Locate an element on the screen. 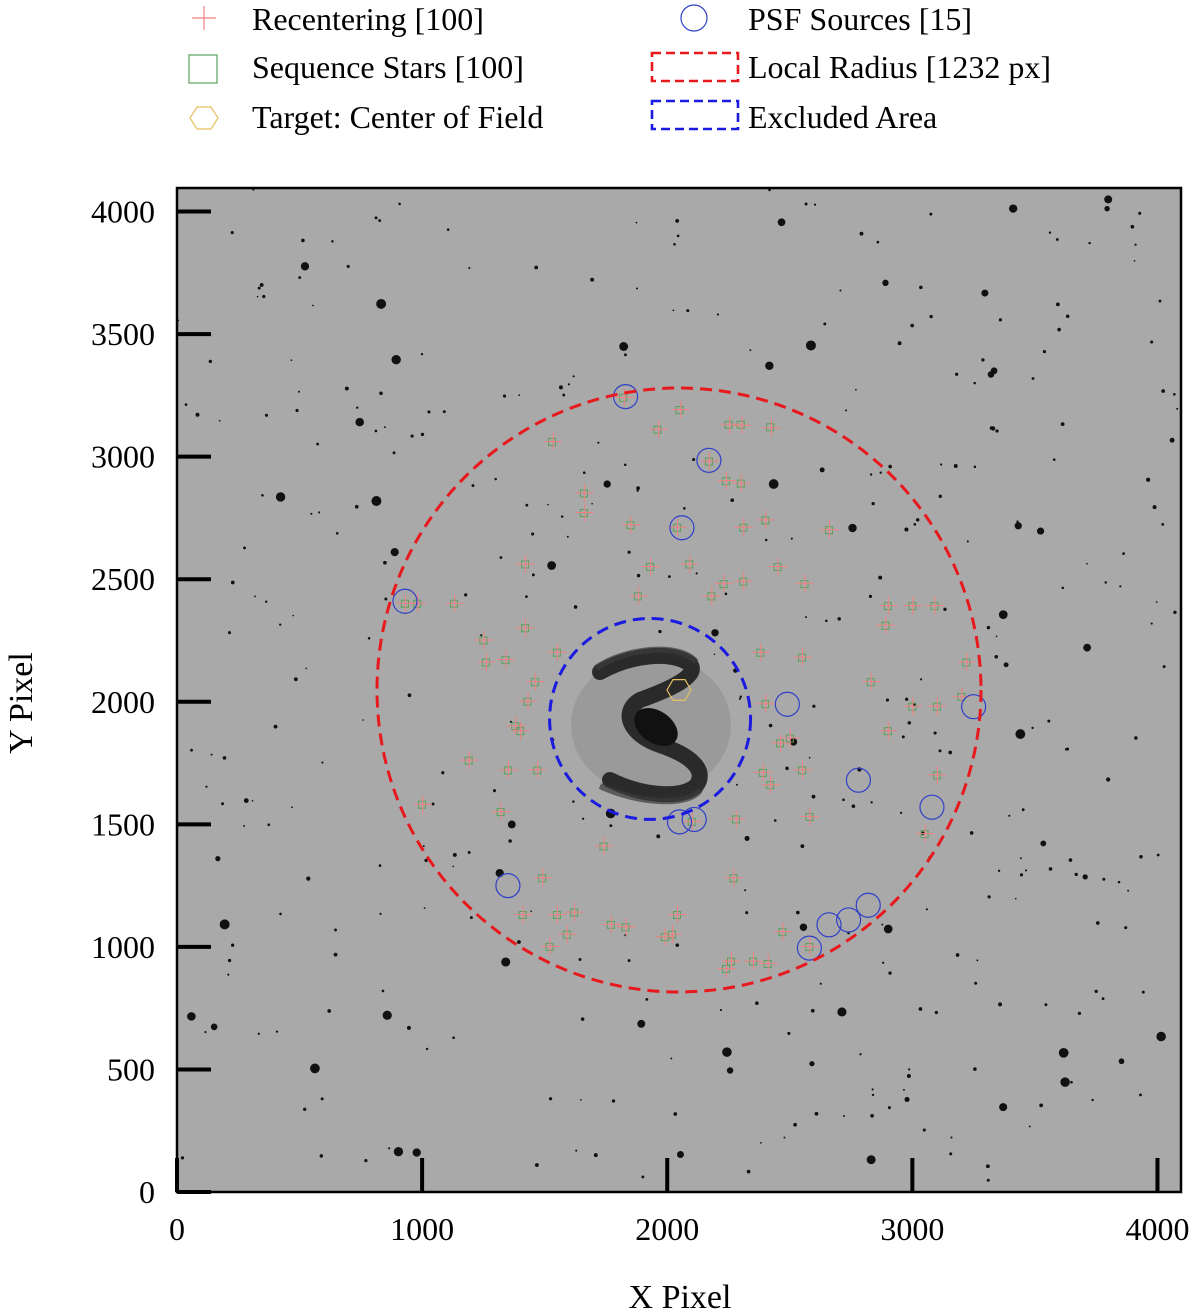 The height and width of the screenshot is (1315, 1200). legend-local-radius-label: Local Radius [1232 px] is located at coordinates (899, 67).